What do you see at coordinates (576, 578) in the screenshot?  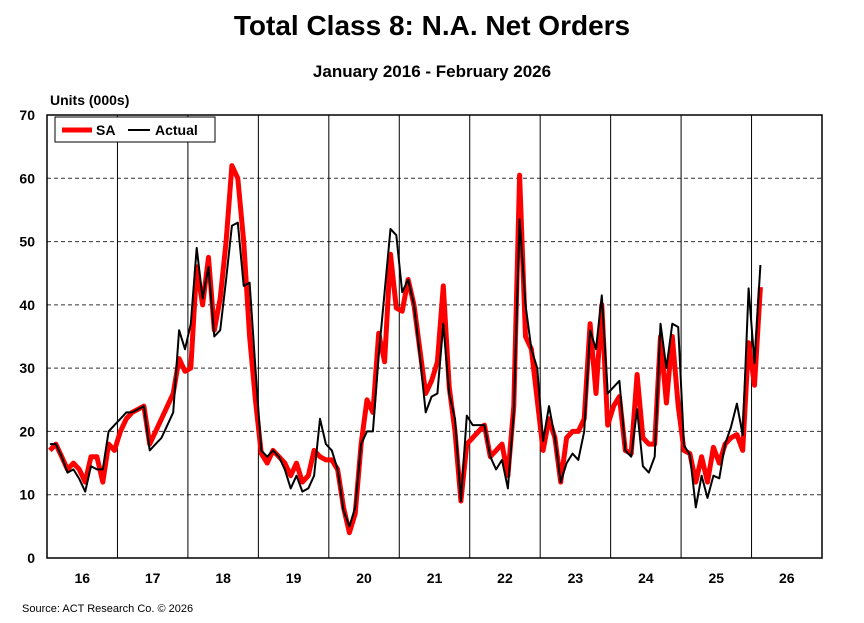 I see `x-tick-label: 23` at bounding box center [576, 578].